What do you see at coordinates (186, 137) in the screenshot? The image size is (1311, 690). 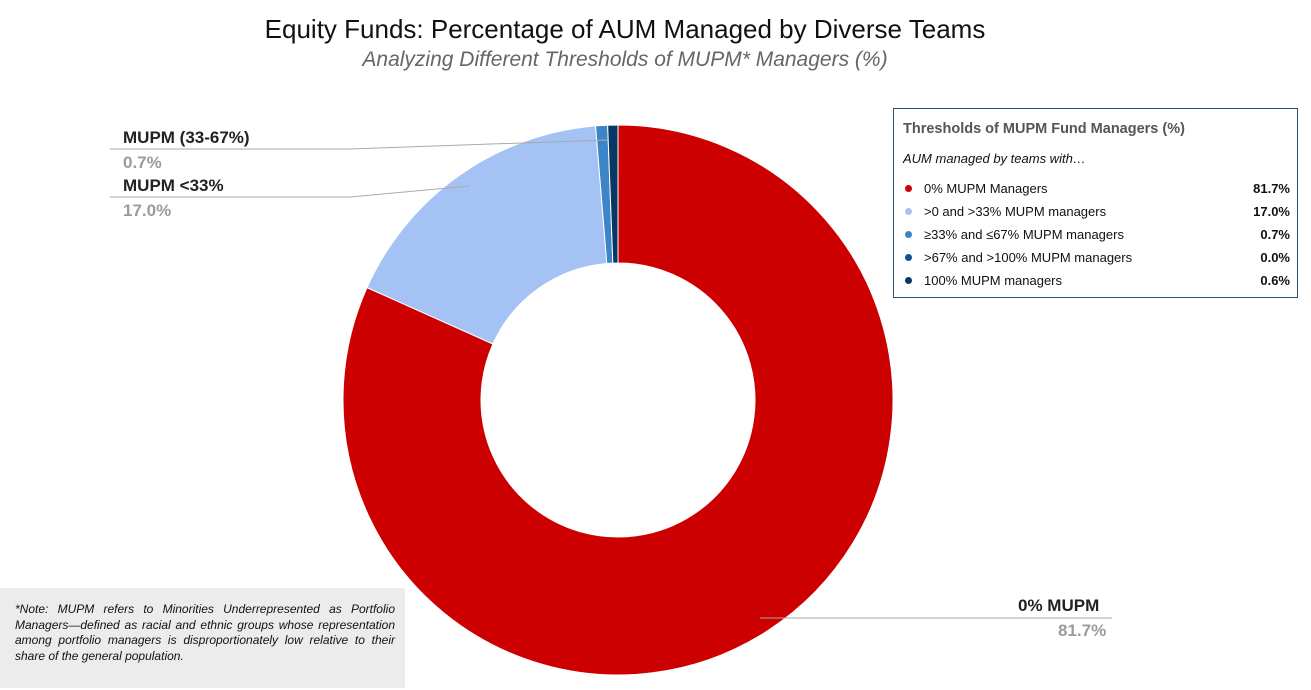 I see `callout-mid-label: MUPM (33-67%)` at bounding box center [186, 137].